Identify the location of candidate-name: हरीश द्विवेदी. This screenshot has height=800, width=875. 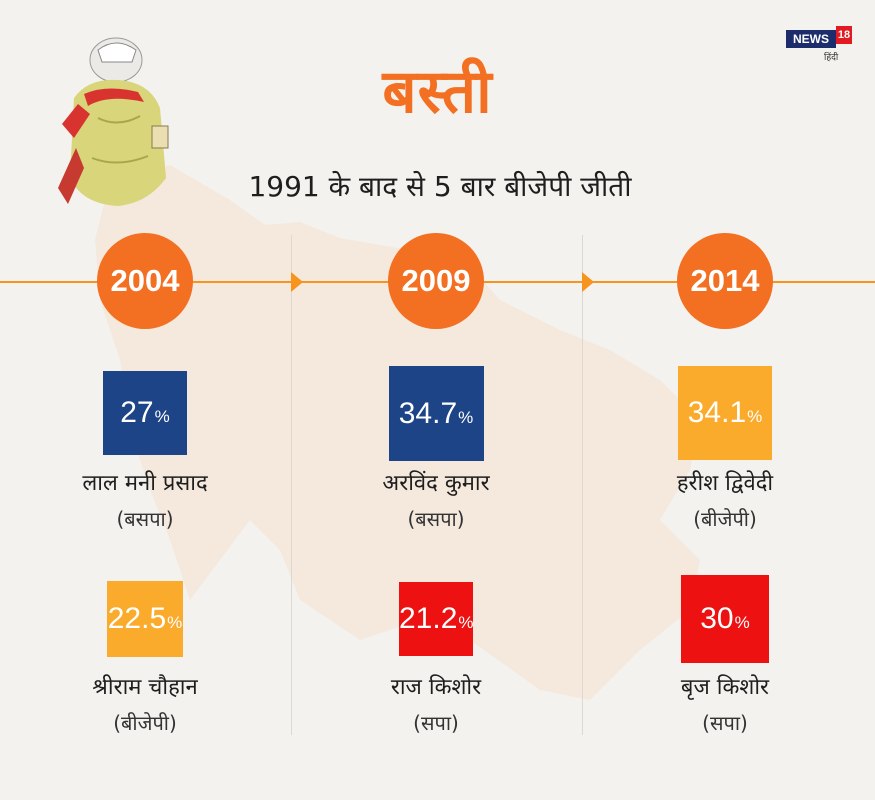
(725, 483).